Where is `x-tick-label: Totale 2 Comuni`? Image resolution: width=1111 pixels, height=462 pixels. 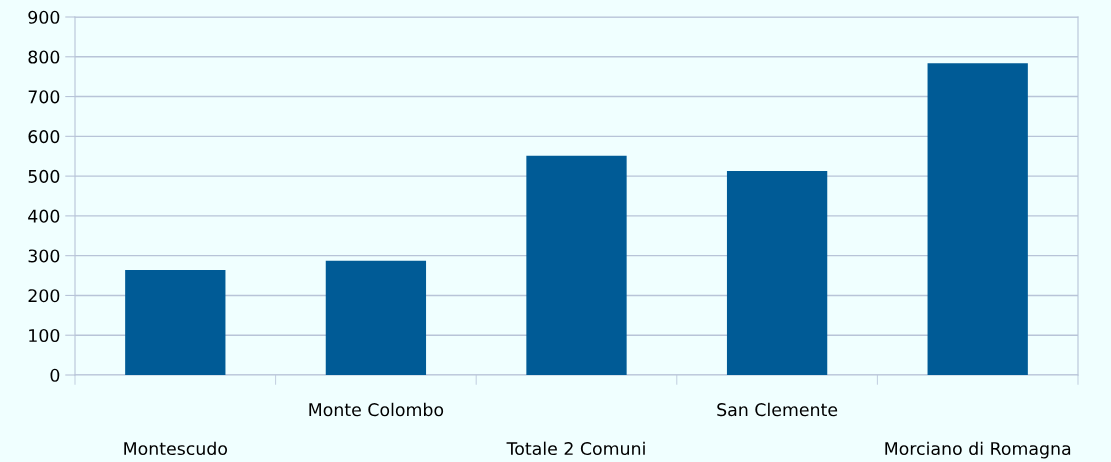
x-tick-label: Totale 2 Comuni is located at coordinates (575, 448).